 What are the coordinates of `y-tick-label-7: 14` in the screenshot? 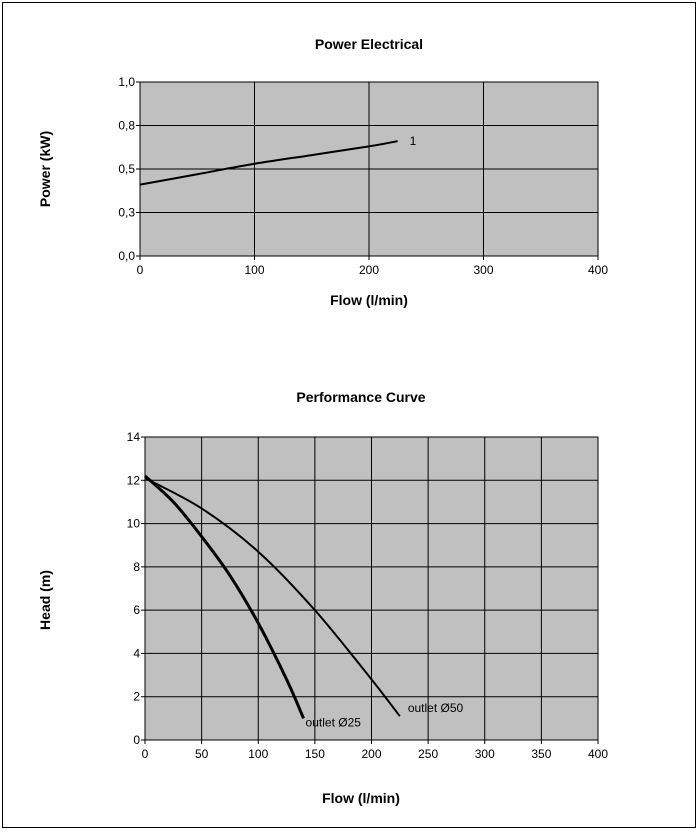 It's located at (134, 437).